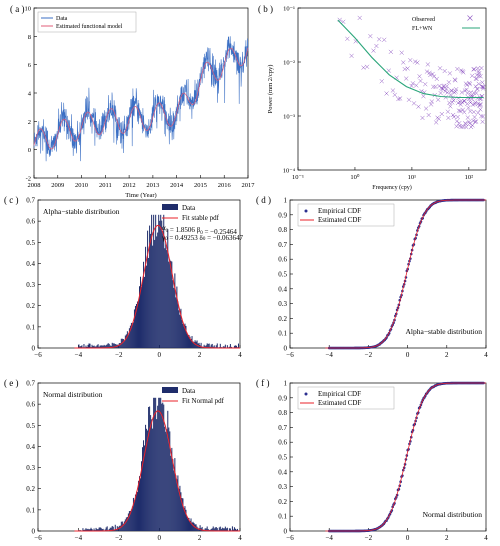  Describe the element at coordinates (306, 211) in the screenshot. I see `legend-swatch-empirical` at that location.